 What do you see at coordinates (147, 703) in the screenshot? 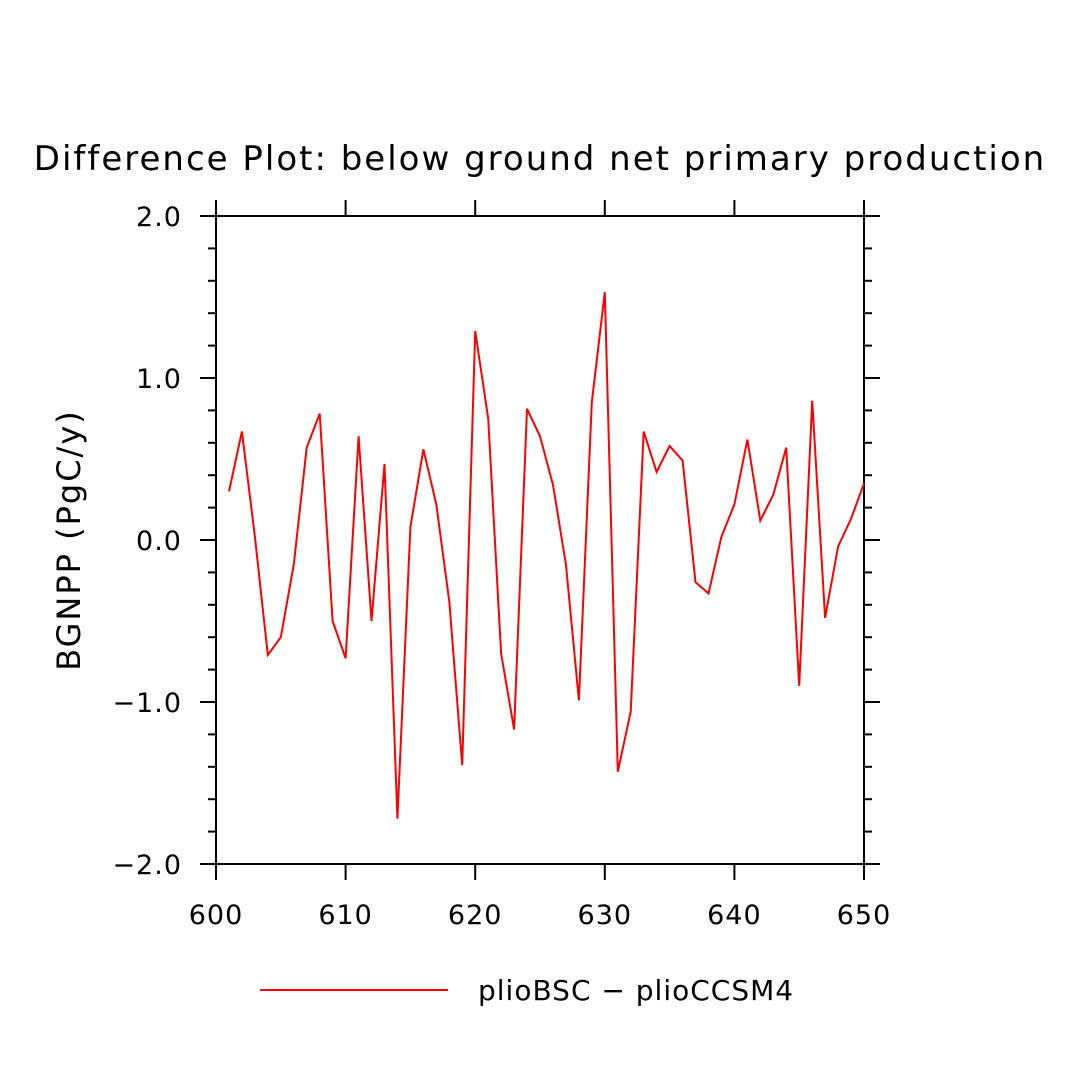
I see `y-tick-label: −1.0` at bounding box center [147, 703].